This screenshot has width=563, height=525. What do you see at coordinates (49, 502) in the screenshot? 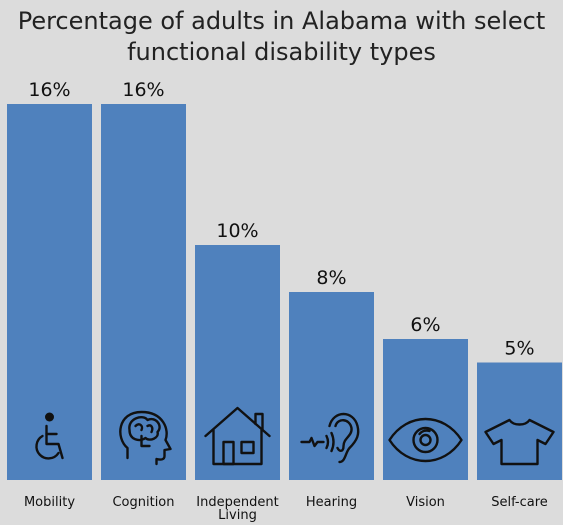
I see `category-label: Mobility` at bounding box center [49, 502].